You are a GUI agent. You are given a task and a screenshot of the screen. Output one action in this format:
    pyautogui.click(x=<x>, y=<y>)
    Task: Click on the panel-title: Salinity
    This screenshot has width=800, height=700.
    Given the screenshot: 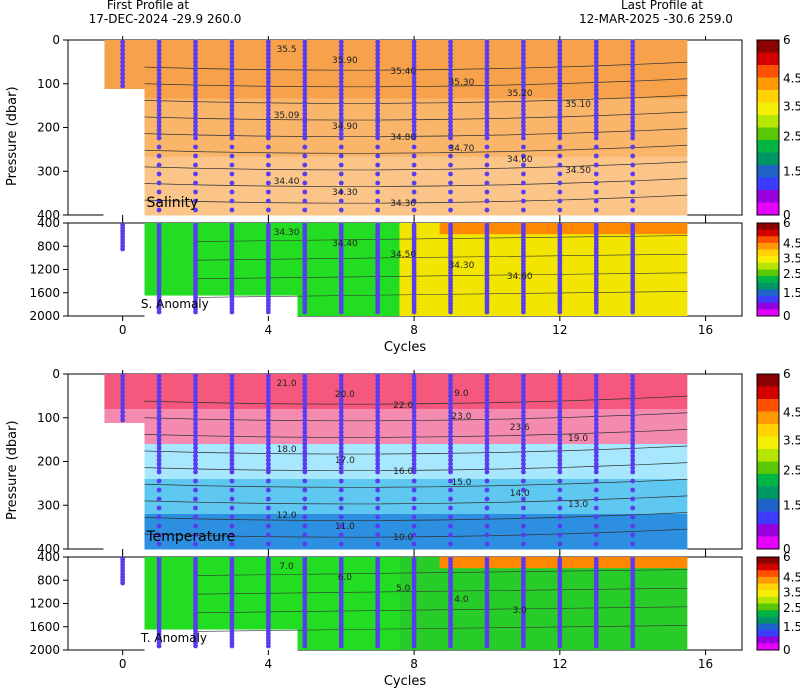 What is the action you would take?
    pyautogui.click(x=173, y=203)
    